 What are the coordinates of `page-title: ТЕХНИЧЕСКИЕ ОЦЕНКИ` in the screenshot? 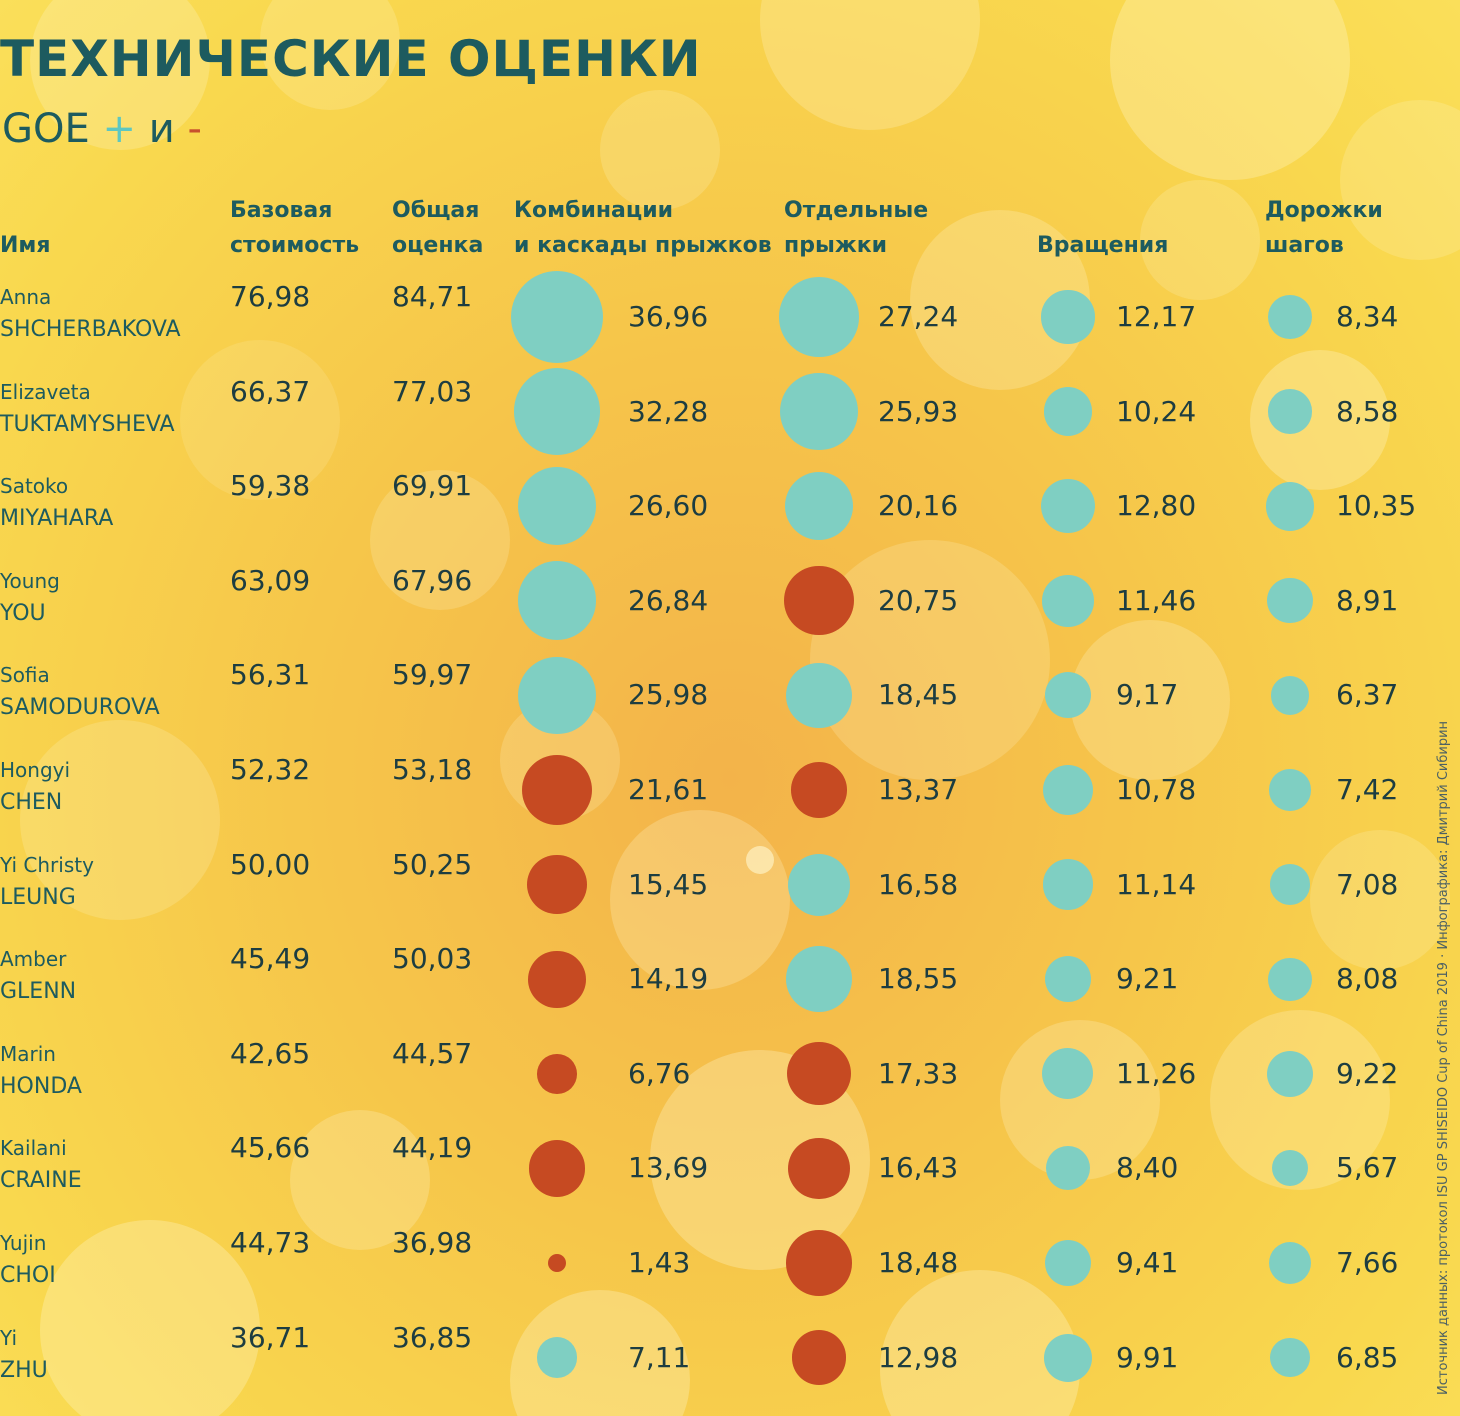 It's located at (351, 59).